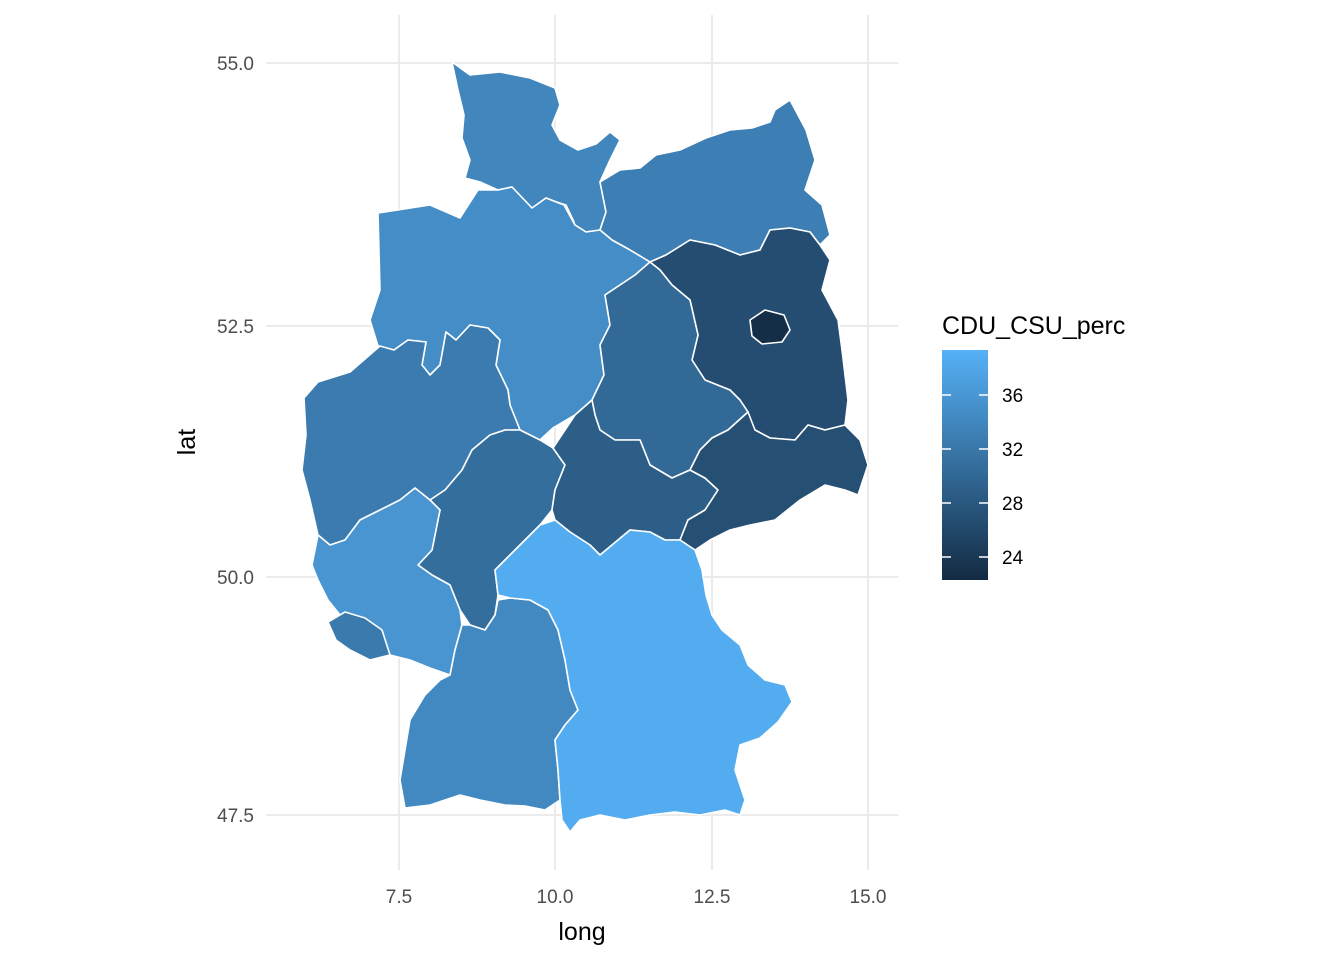 The height and width of the screenshot is (965, 1344). Describe the element at coordinates (555, 897) in the screenshot. I see `x-tick-label: 10.0` at that location.